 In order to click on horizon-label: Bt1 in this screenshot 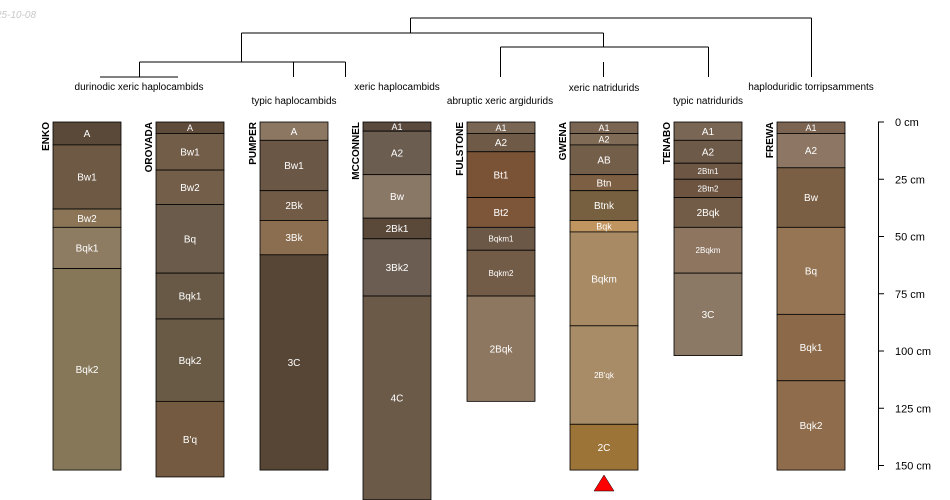, I will do `click(500, 175)`.